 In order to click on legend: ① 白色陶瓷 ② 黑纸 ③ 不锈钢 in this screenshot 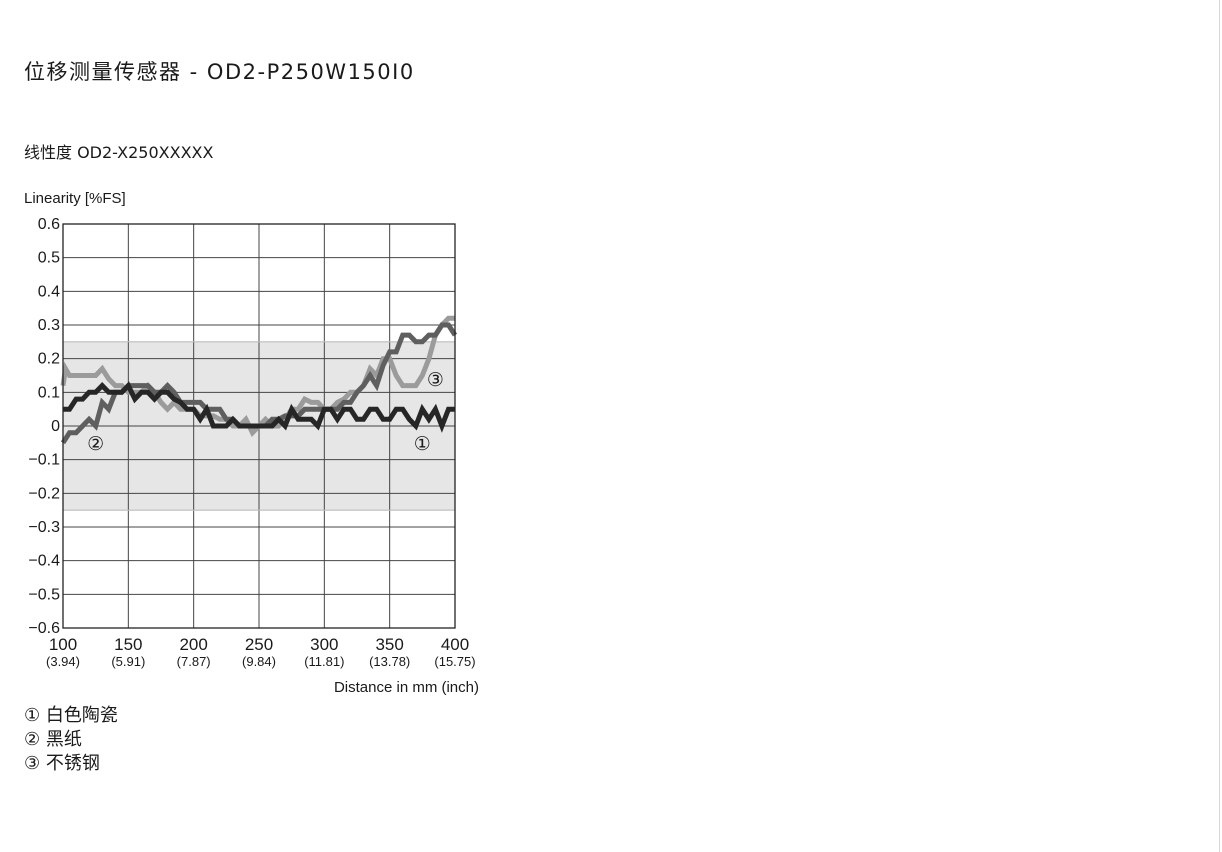, I will do `click(71, 740)`.